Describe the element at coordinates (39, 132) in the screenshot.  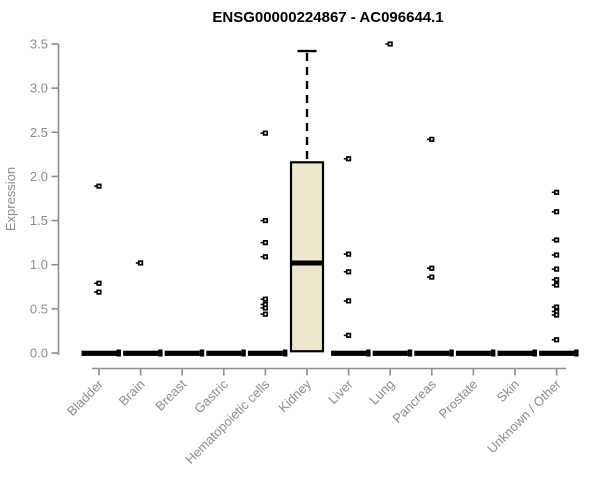
I see `y-tick-label: 2.5` at that location.